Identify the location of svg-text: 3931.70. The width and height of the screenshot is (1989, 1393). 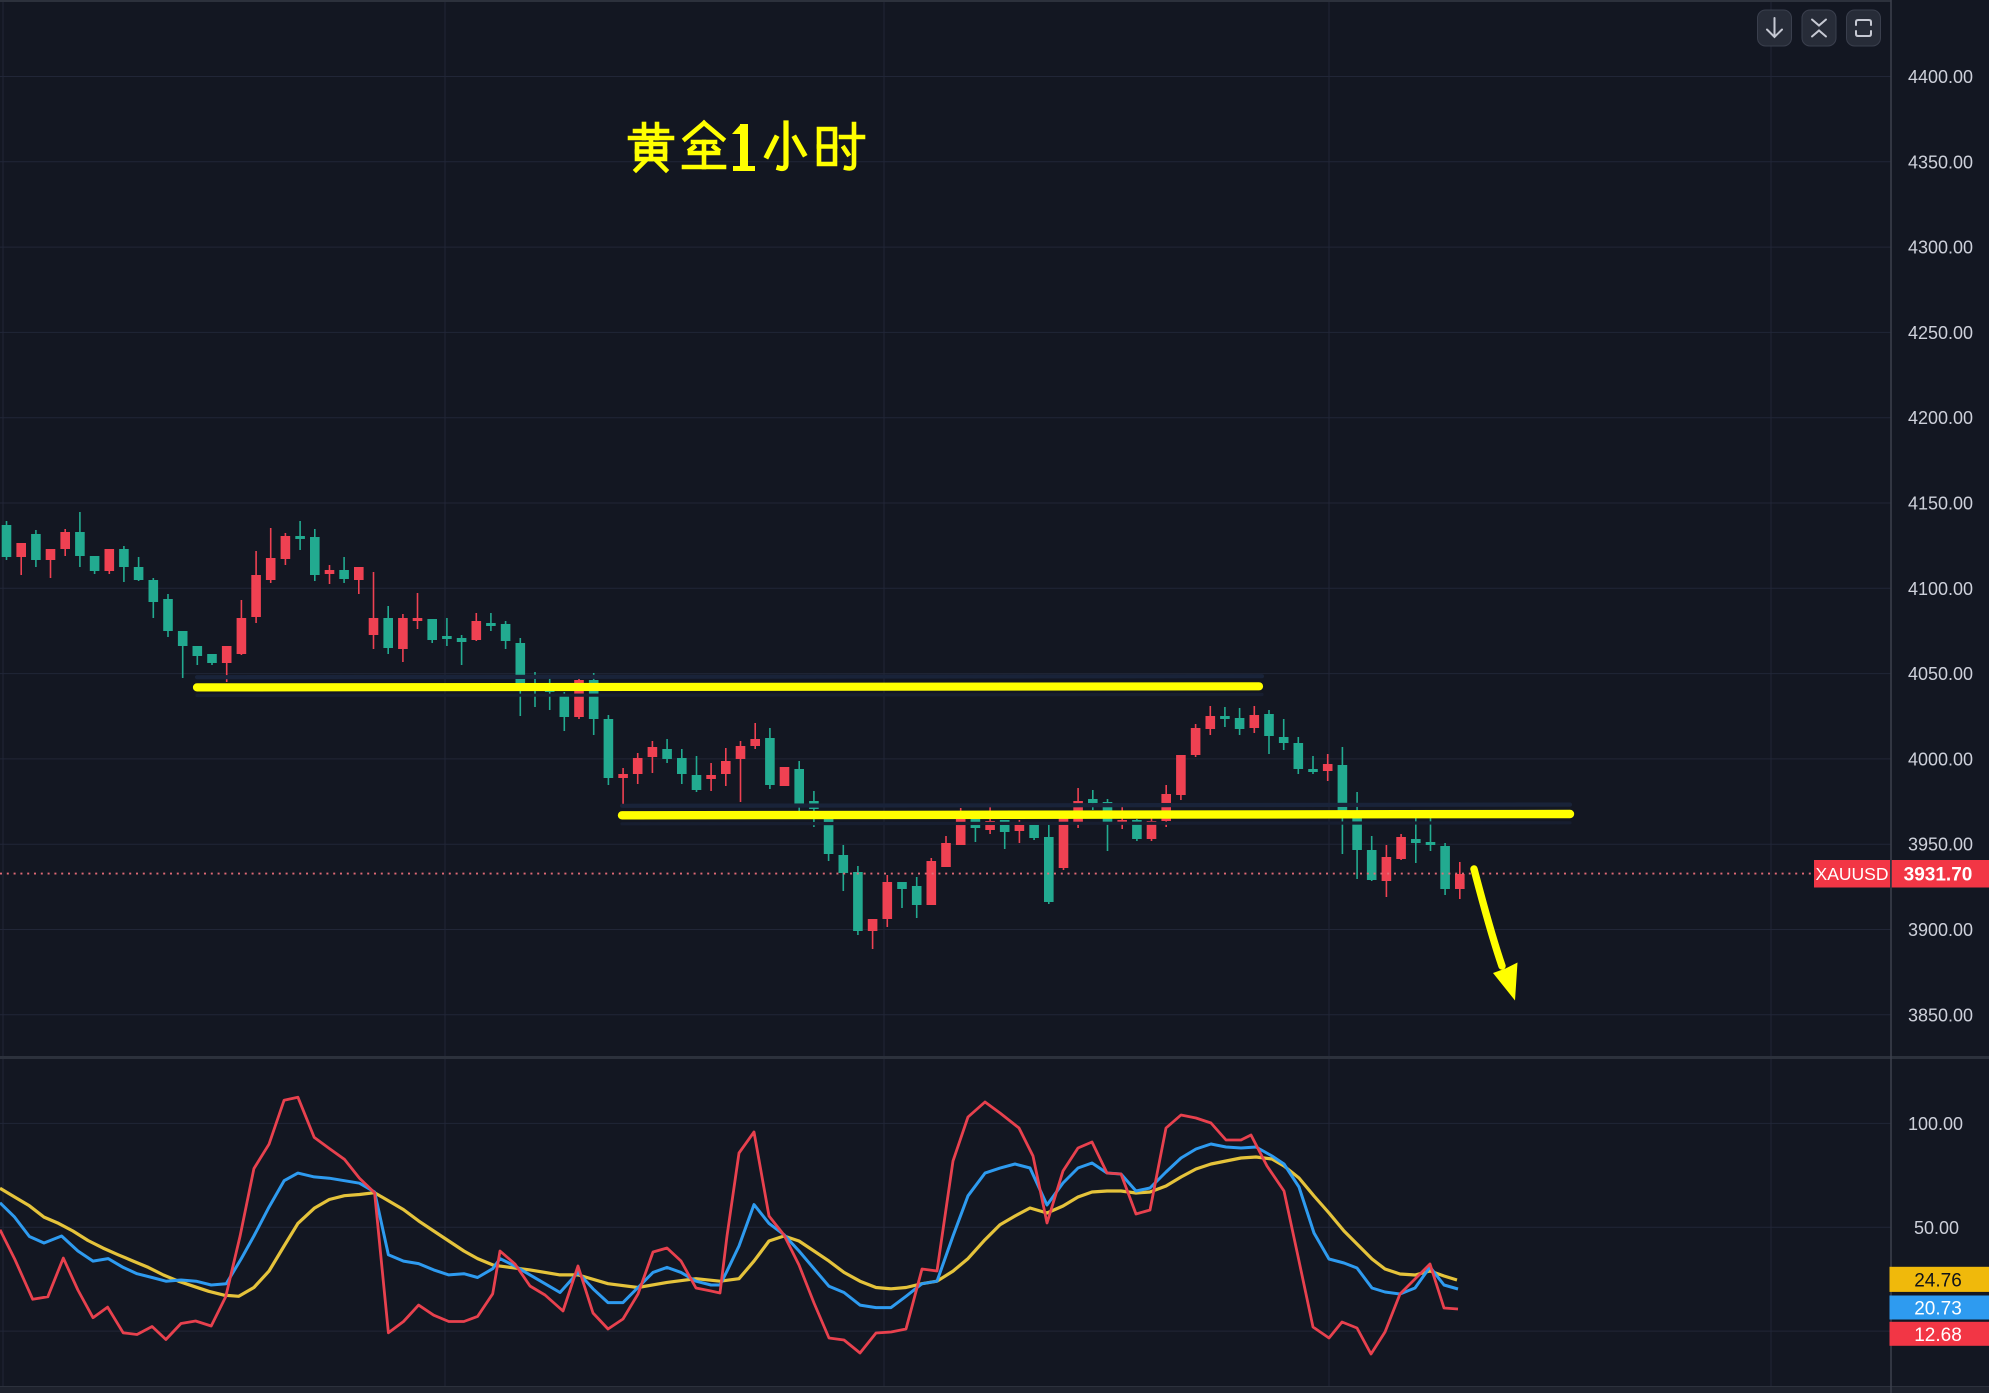
(1938, 875).